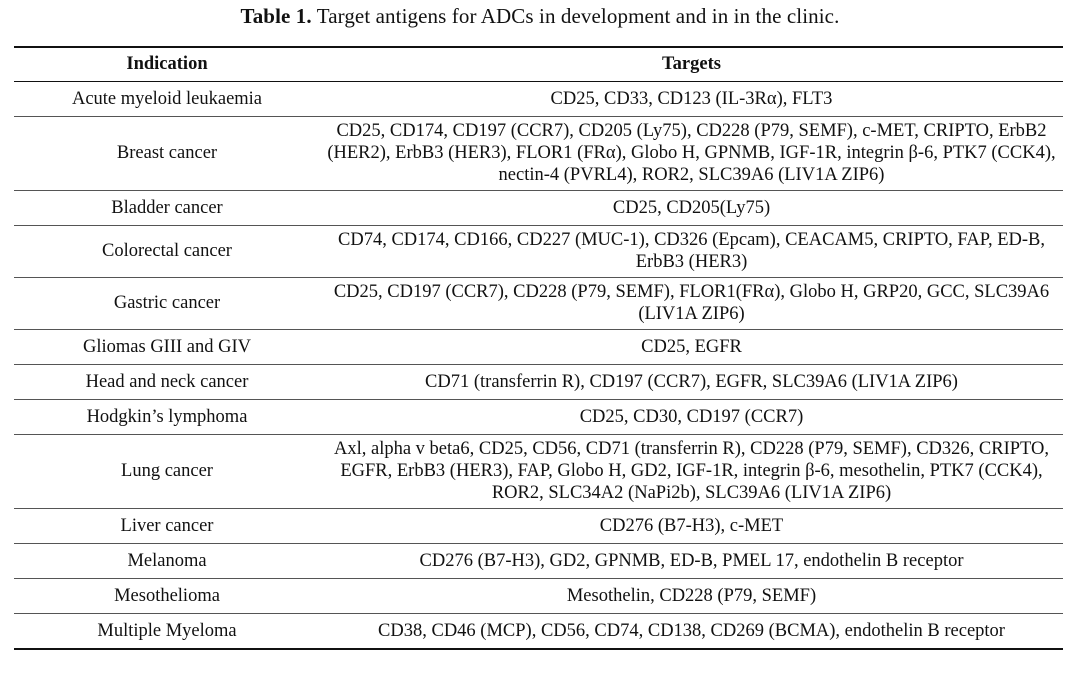 The width and height of the screenshot is (1080, 689). What do you see at coordinates (691, 417) in the screenshot?
I see `targets-cell: CD25, CD30, CD197 (CCR7)` at bounding box center [691, 417].